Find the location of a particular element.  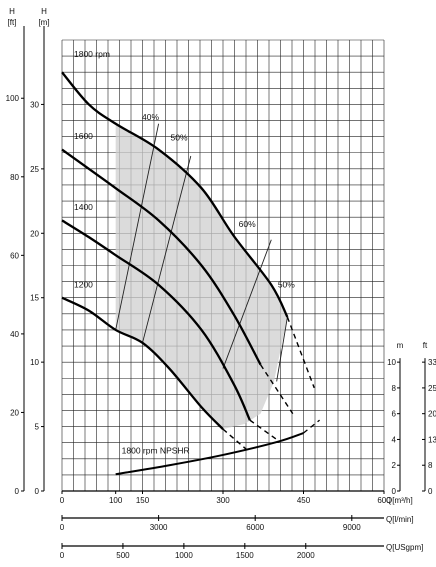

right-m-tick-label: 10 is located at coordinates (391, 362).